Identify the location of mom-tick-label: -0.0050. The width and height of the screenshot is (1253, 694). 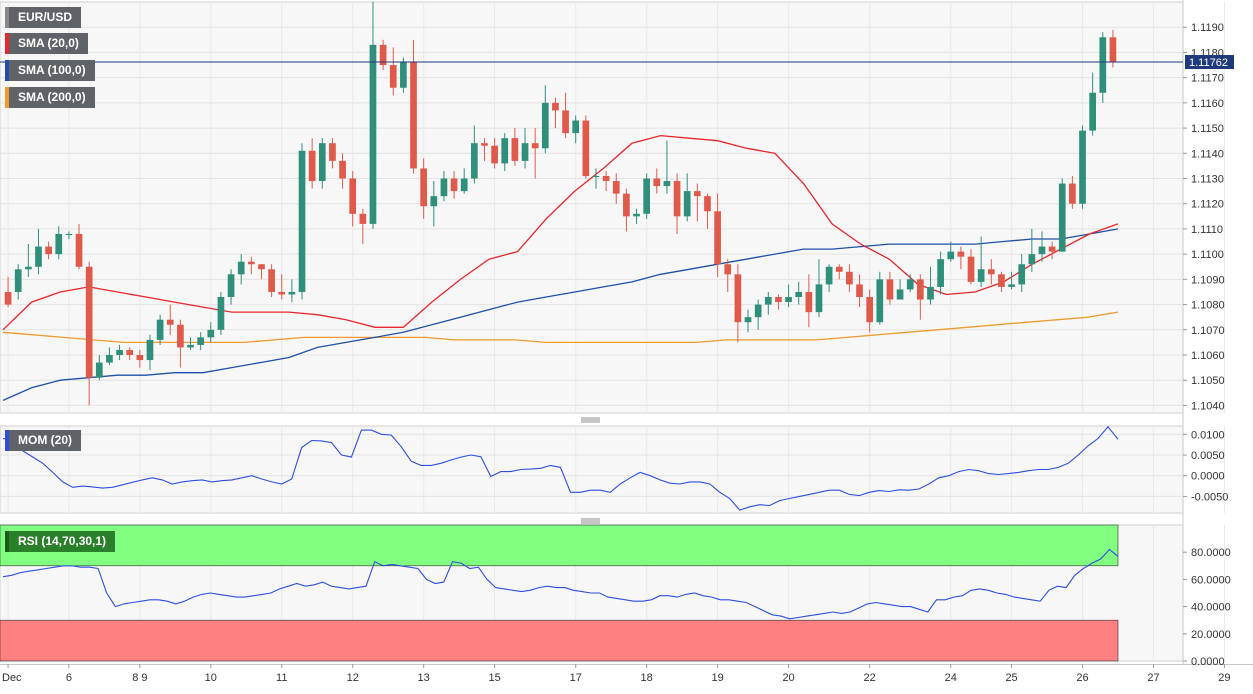
(1209, 497).